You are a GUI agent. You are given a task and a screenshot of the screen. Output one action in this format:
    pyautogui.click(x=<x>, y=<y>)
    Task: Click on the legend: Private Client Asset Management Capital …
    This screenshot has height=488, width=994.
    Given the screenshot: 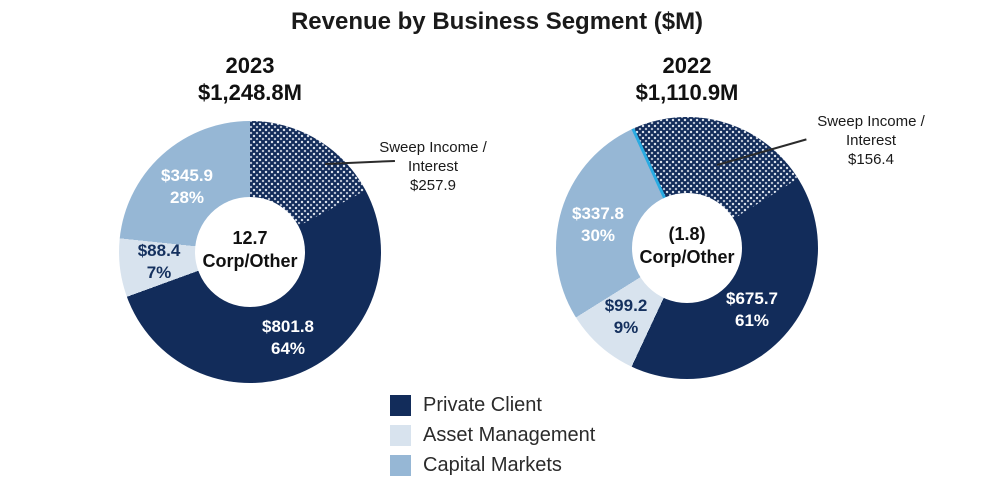 What is the action you would take?
    pyautogui.click(x=492, y=440)
    